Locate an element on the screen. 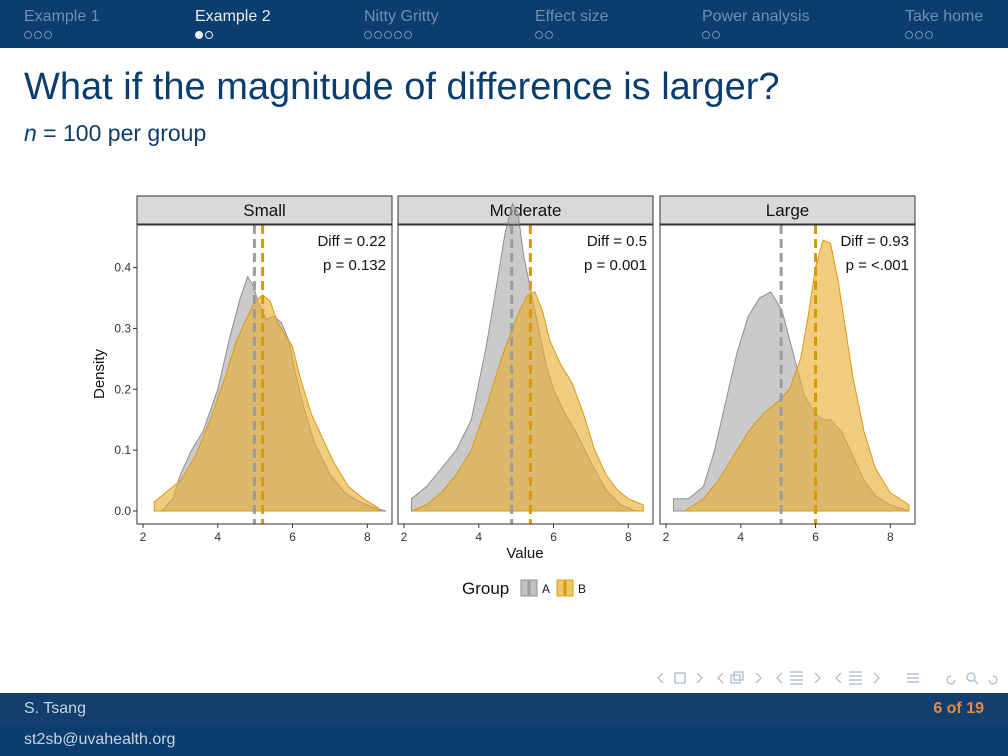  nav-appendix-icon is located at coordinates (913, 678).